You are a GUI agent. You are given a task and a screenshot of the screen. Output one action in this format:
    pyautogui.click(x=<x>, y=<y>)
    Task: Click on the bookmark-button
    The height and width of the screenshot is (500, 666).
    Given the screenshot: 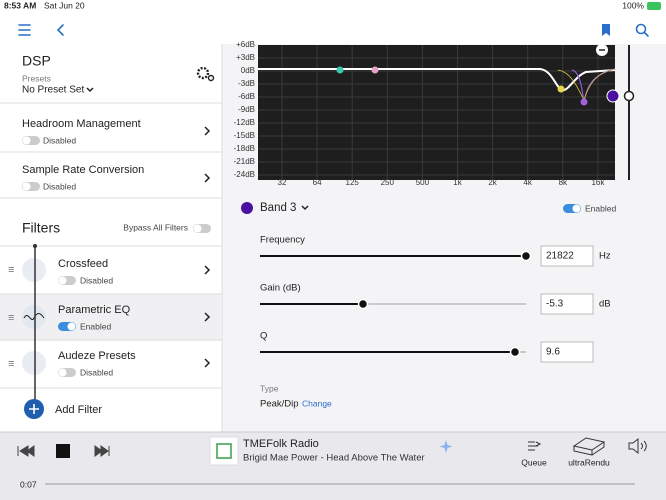 What is the action you would take?
    pyautogui.click(x=606, y=30)
    